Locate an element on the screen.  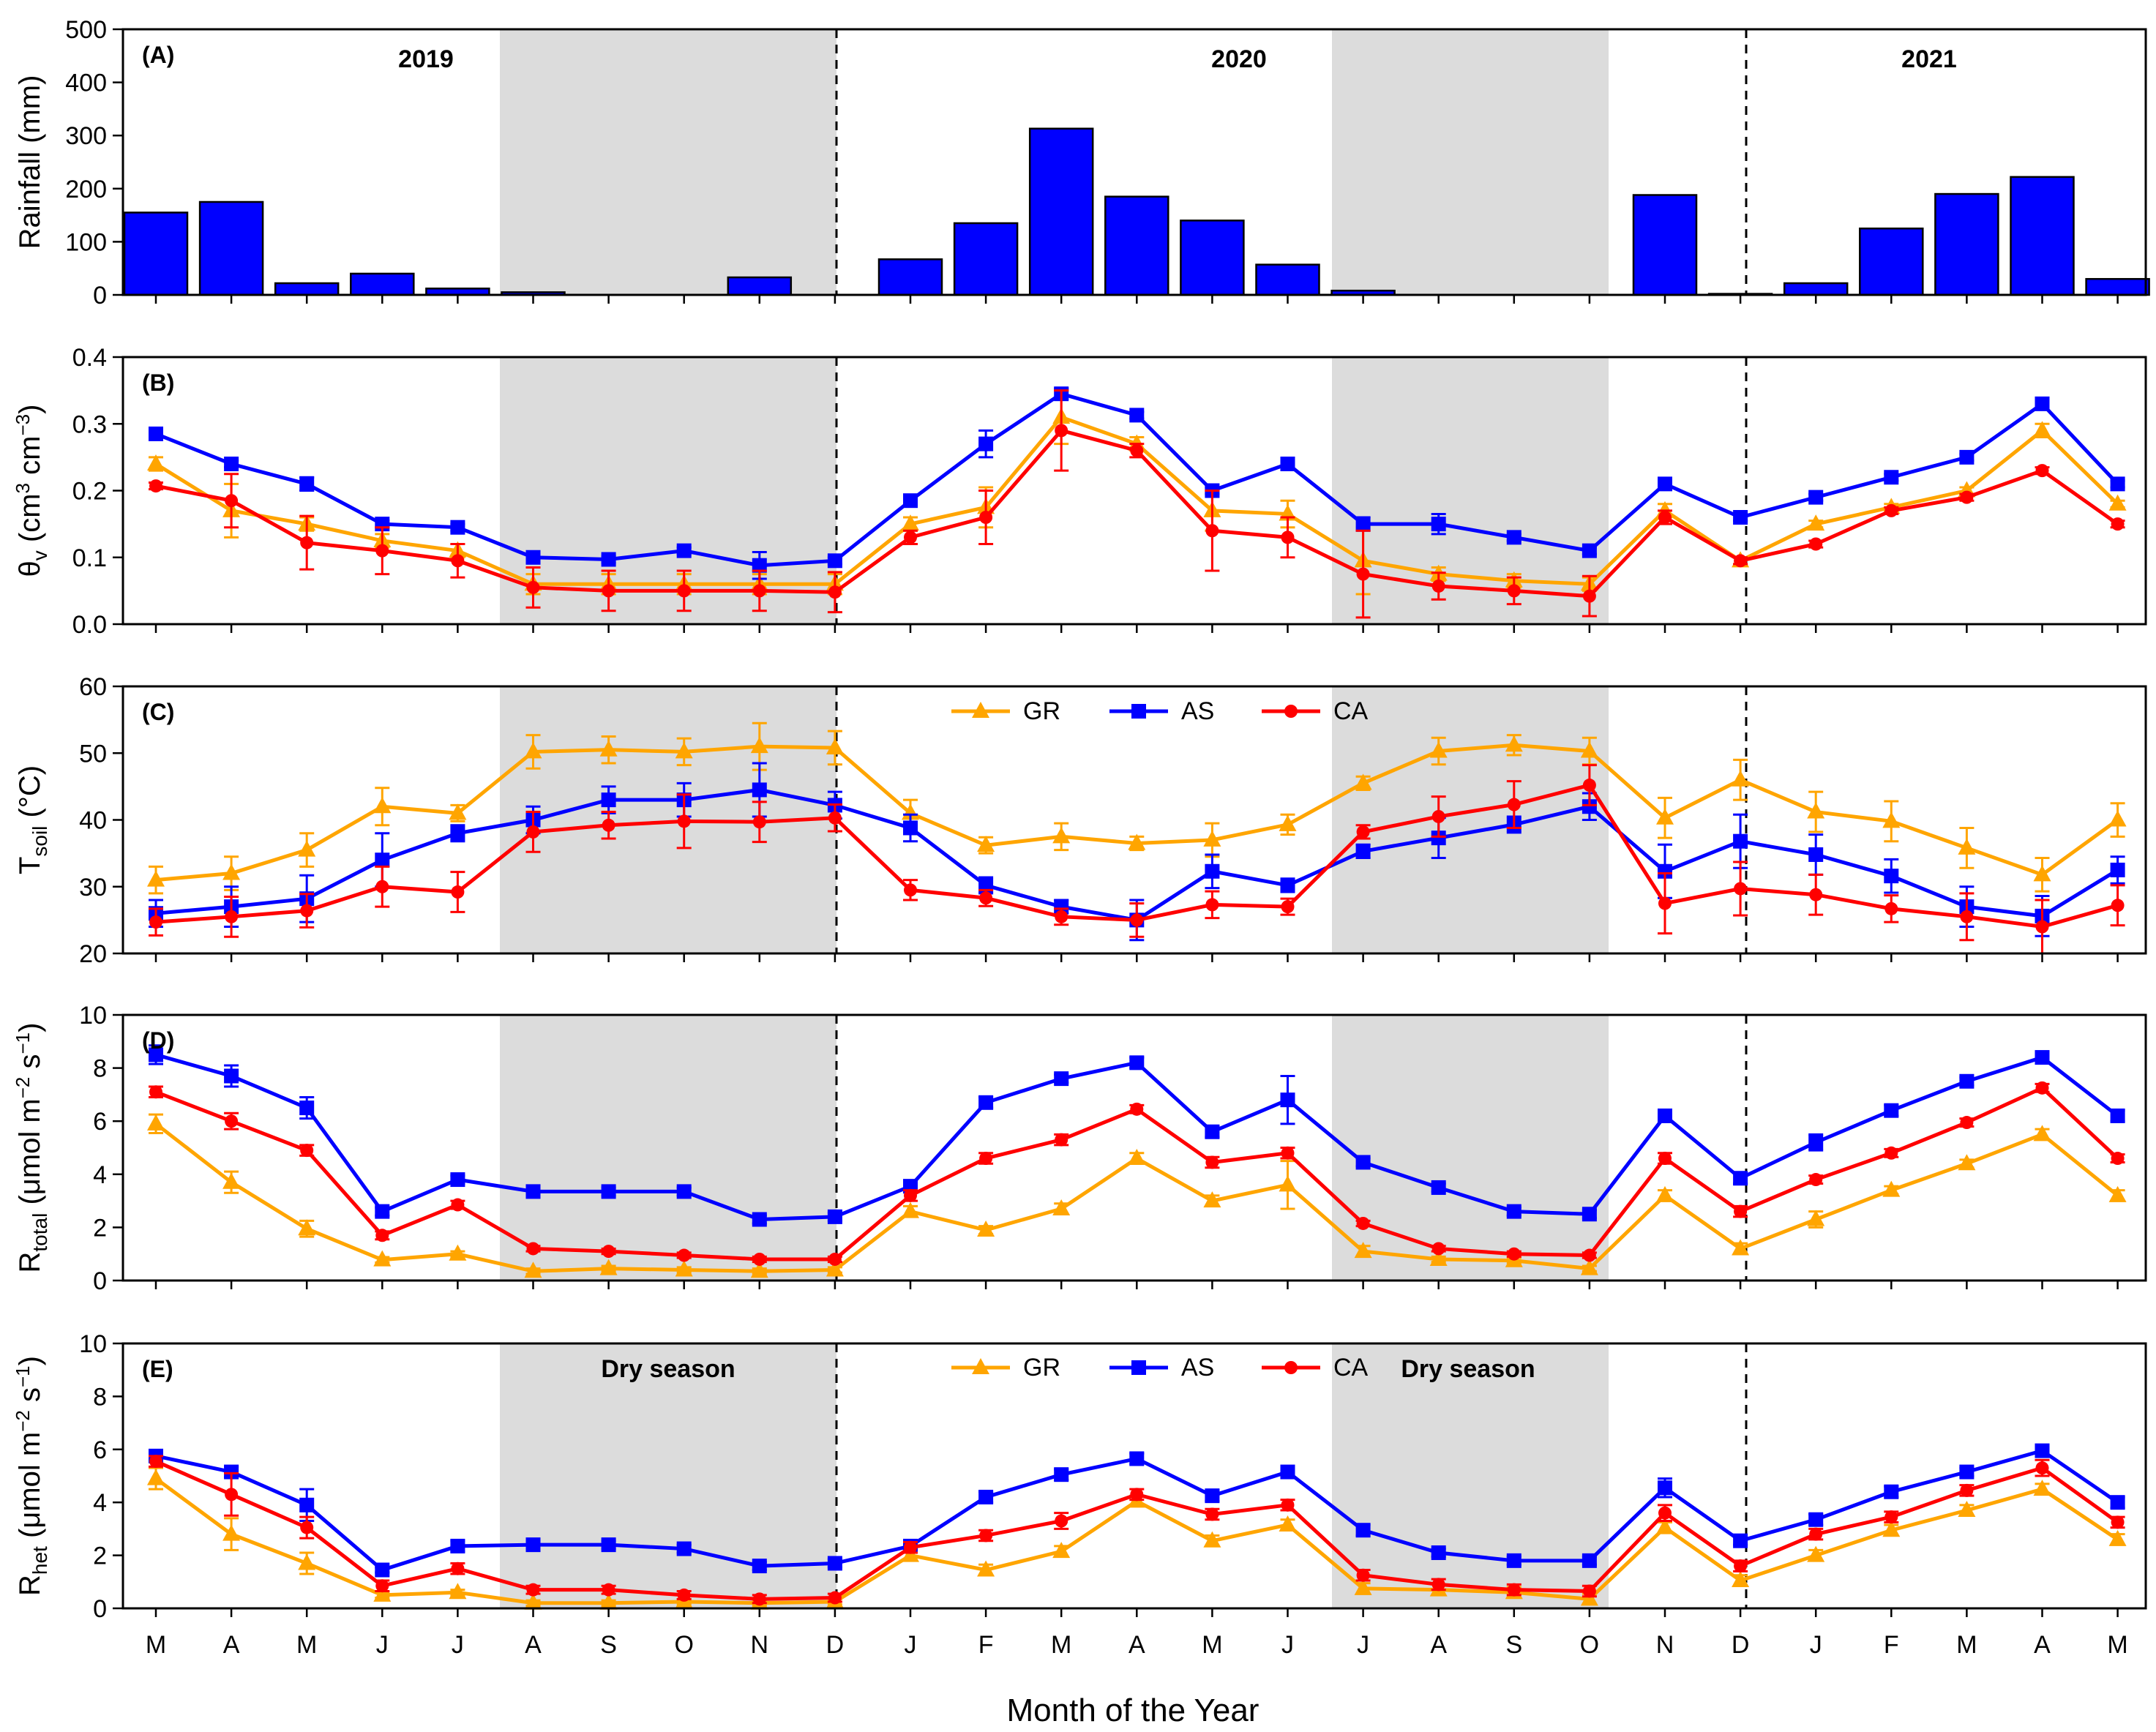
legend-marker-as is located at coordinates (1138, 1367).